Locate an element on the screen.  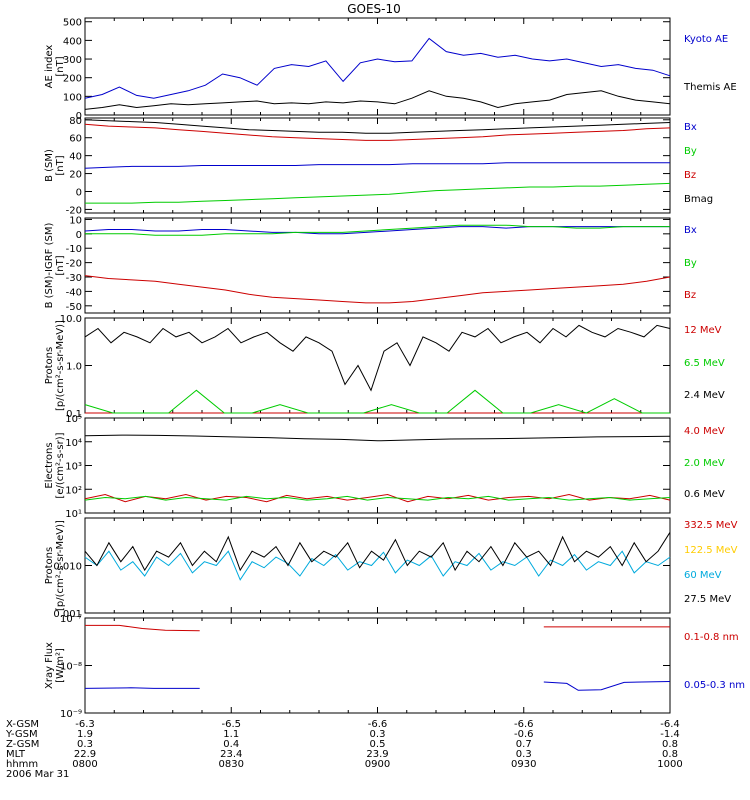
legend-entry: 4.0 MeV is located at coordinates (704, 431).